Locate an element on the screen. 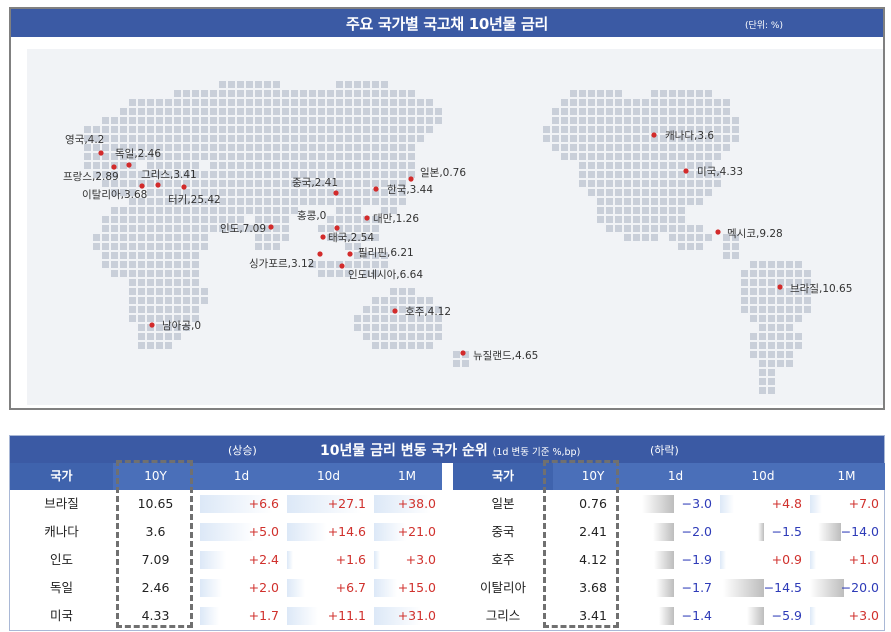  change-1d-cell: +1.7 is located at coordinates (263, 615).